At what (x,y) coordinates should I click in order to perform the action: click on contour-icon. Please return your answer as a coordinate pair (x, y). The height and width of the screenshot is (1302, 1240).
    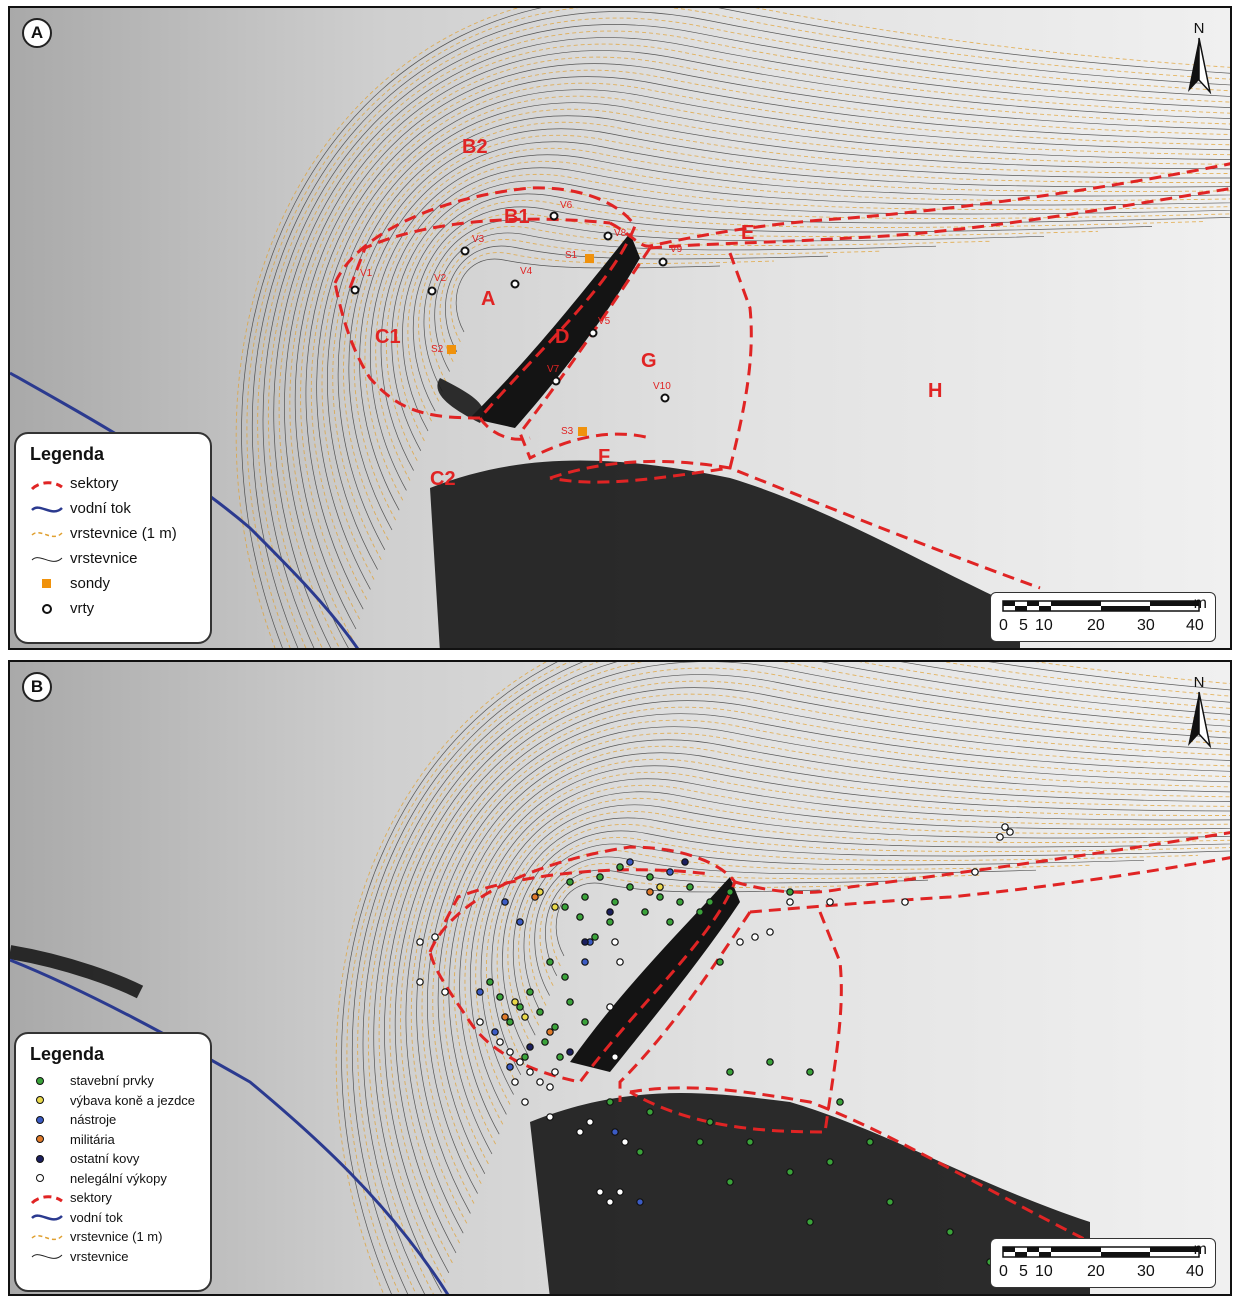
    Looking at the image, I should click on (47, 1256).